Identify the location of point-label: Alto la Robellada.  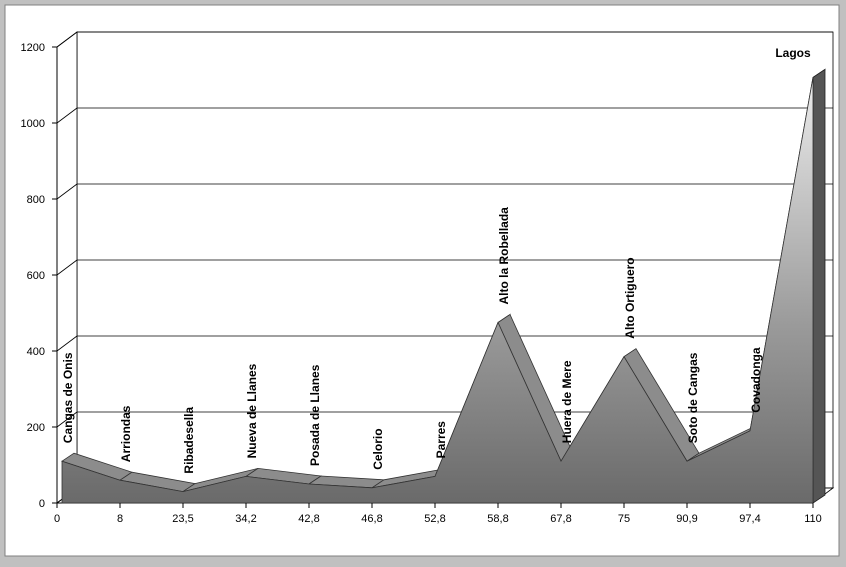
(504, 256).